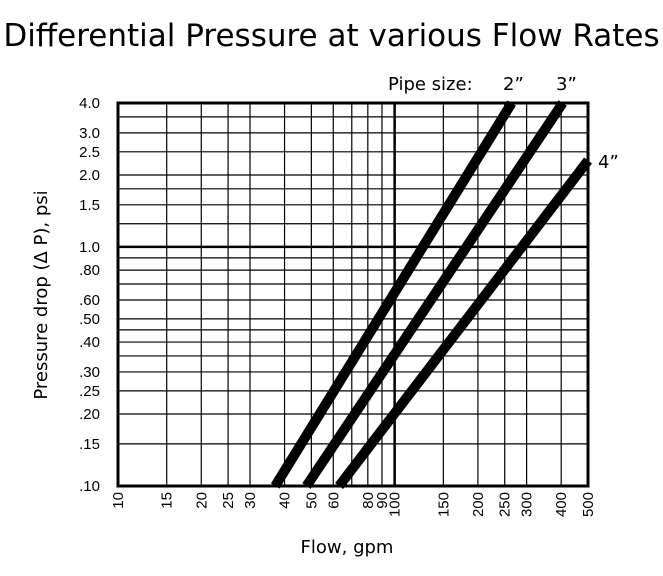 This screenshot has width=663, height=576. Describe the element at coordinates (89, 175) in the screenshot. I see `y-tick-label: 2.0` at that location.